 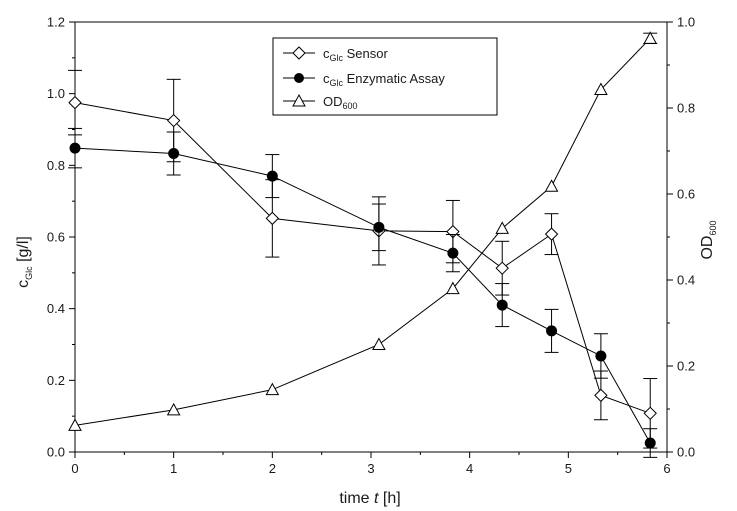 I want to click on svg-text: OD600, so click(x=340, y=102).